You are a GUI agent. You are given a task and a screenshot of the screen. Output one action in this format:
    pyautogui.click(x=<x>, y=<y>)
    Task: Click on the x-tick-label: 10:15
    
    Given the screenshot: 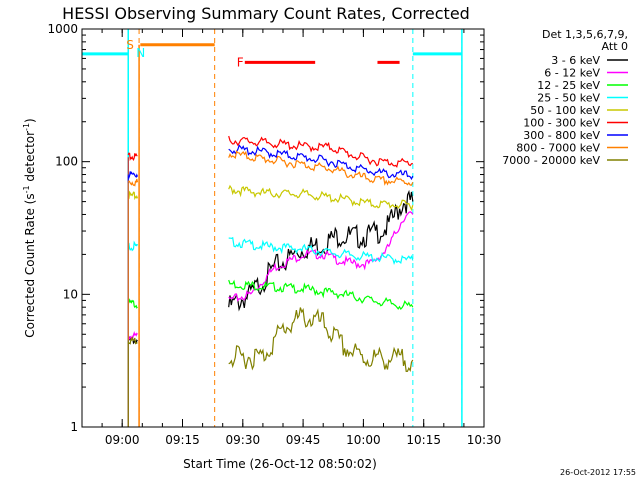 What is the action you would take?
    pyautogui.click(x=423, y=440)
    